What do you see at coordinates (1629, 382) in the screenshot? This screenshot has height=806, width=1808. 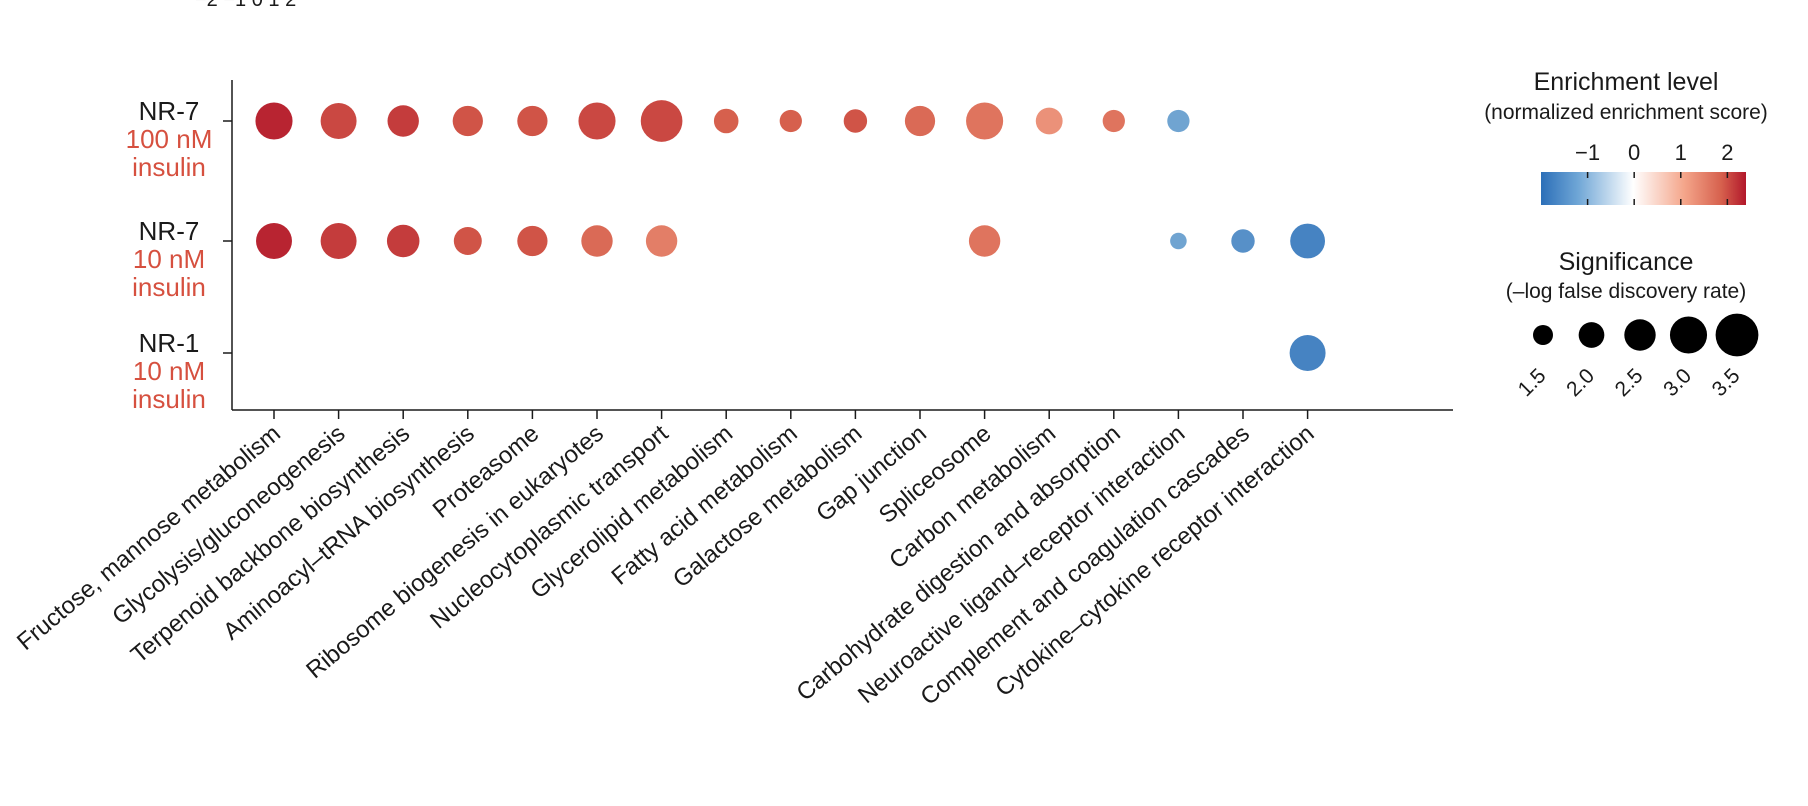 I see `size-legend-label: 2.5` at bounding box center [1629, 382].